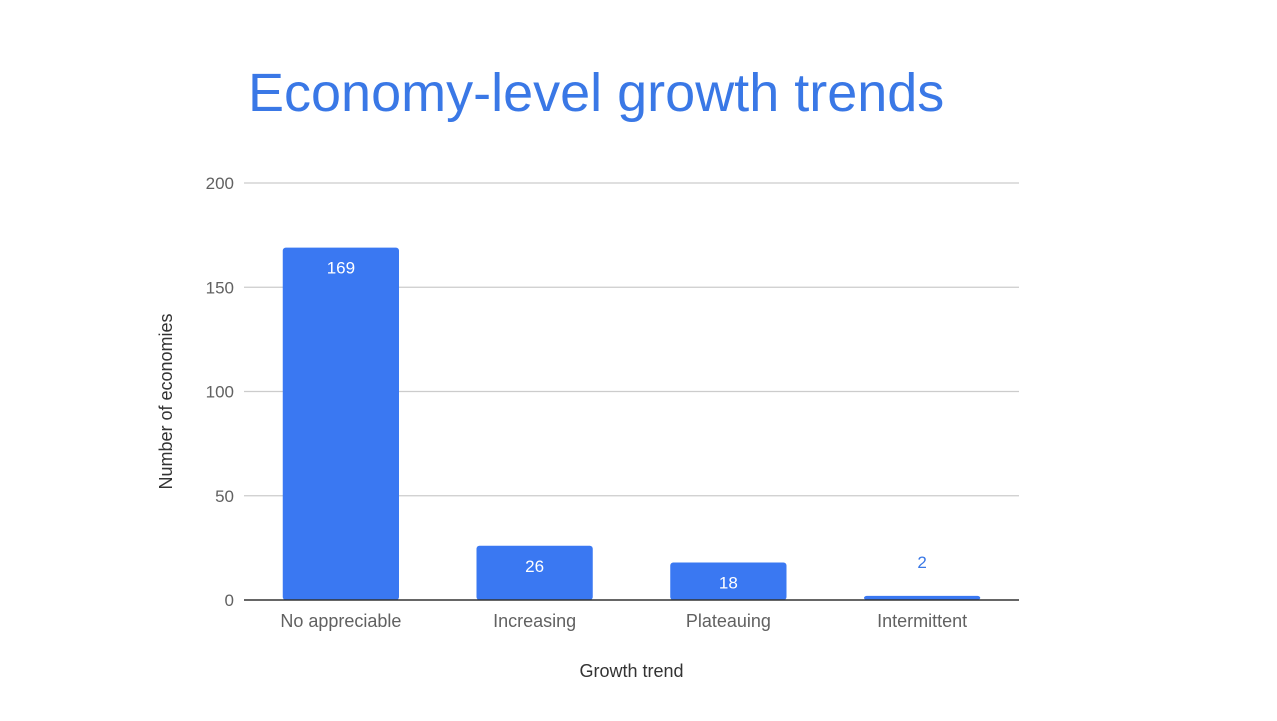  I want to click on x-tick-label: No appreciable, so click(340, 621).